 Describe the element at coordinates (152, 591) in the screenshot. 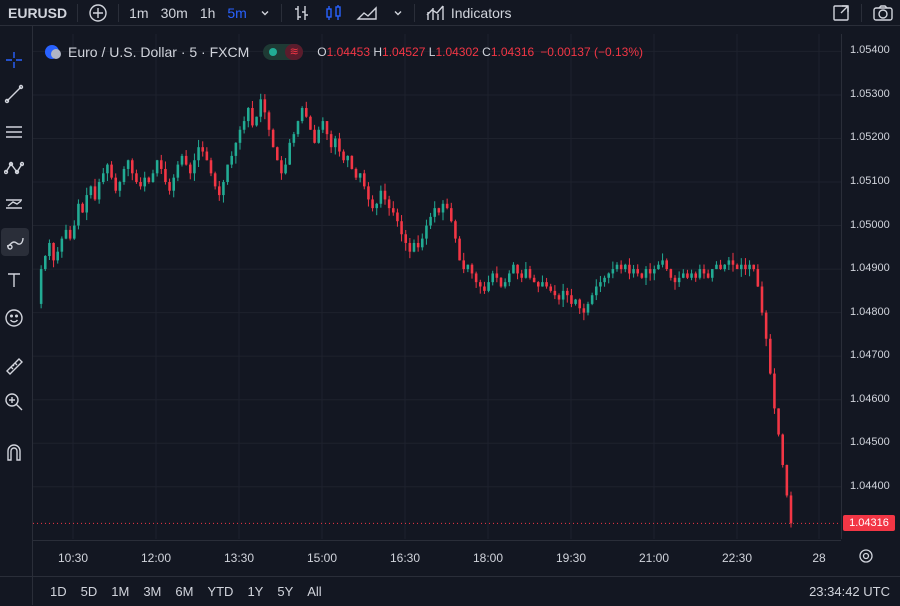

I see `range-button-3m: 3M` at that location.